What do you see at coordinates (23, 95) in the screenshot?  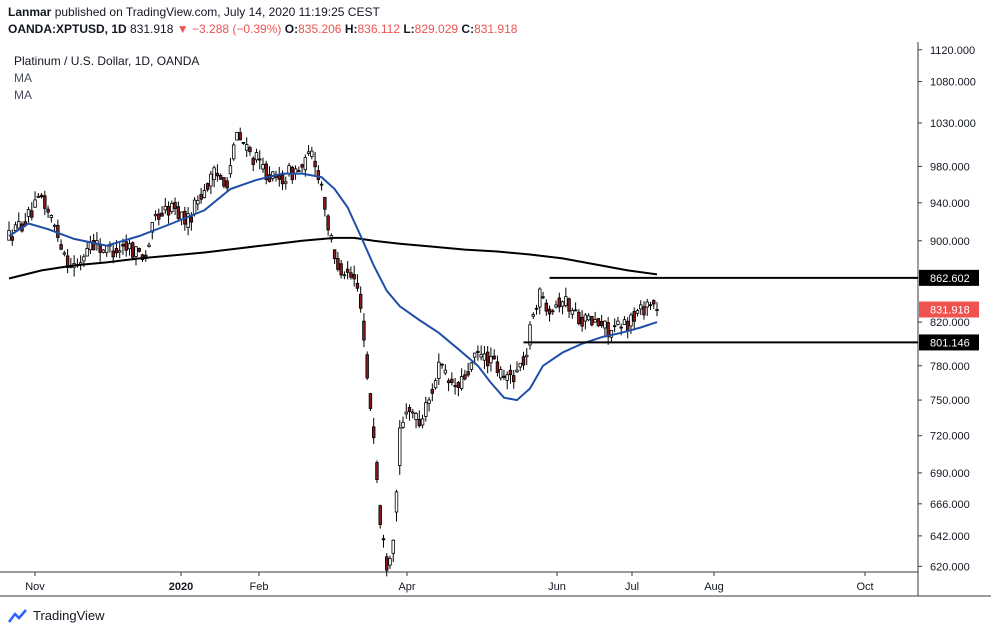 I see `legend-ma-long: MA` at bounding box center [23, 95].